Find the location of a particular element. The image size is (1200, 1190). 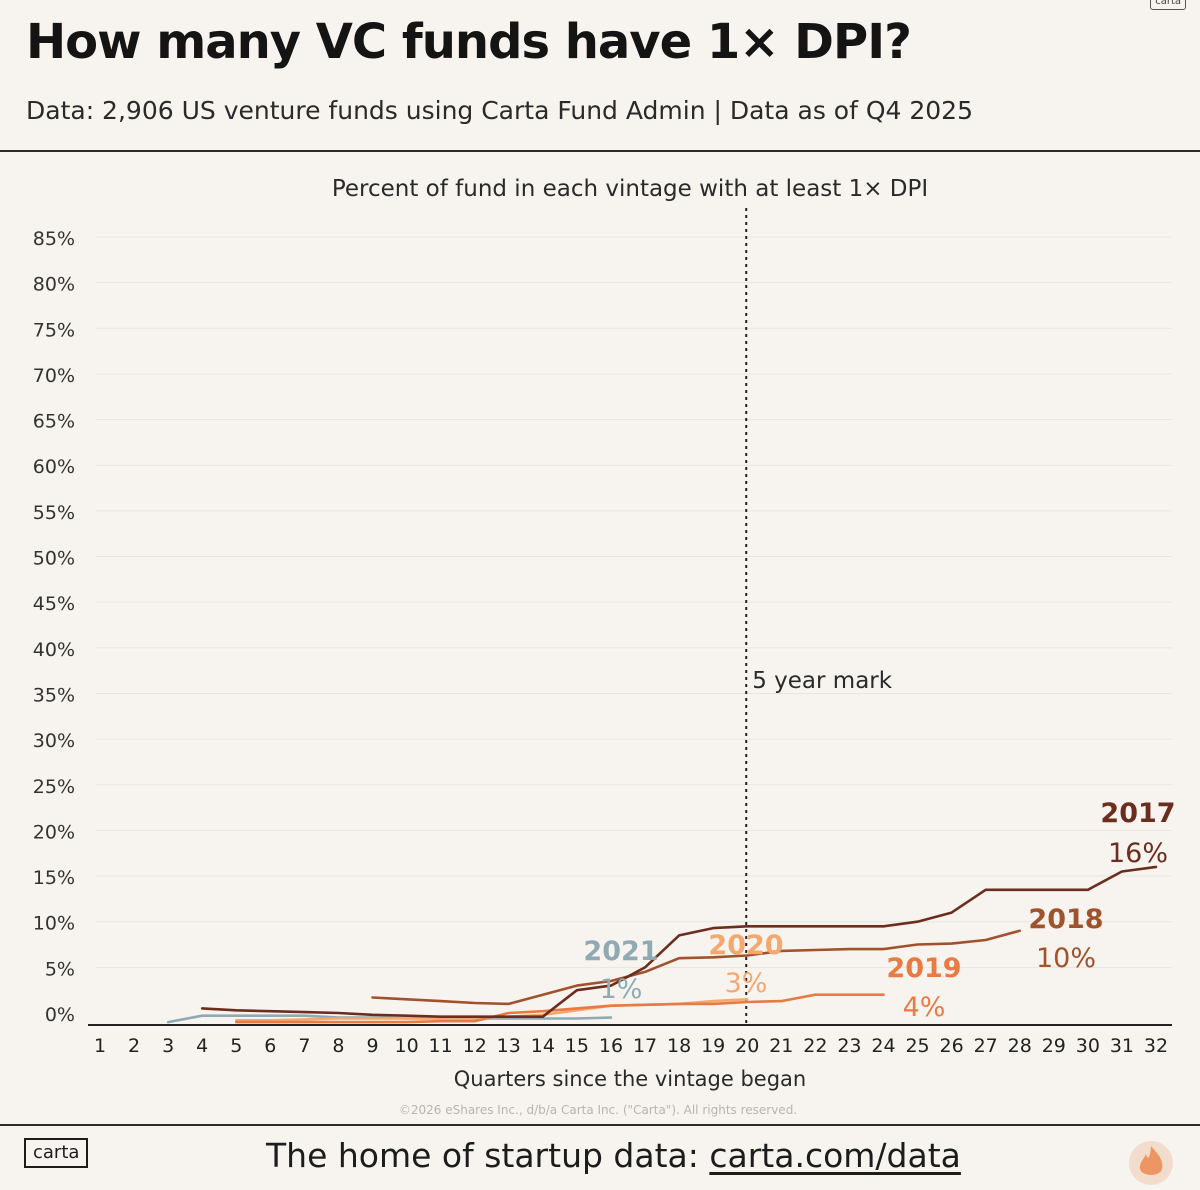

x-tick-label: 23 is located at coordinates (849, 1046).